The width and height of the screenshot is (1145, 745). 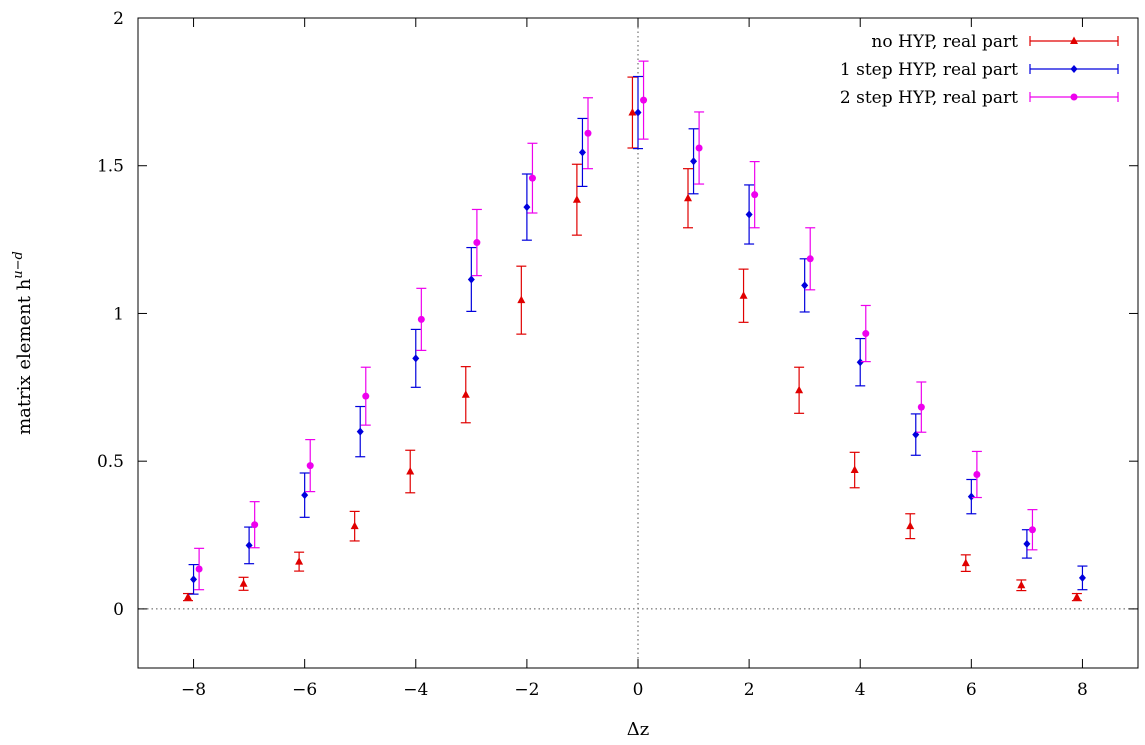 What do you see at coordinates (929, 98) in the screenshot?
I see `legend-label: 2 step HYP, real part` at bounding box center [929, 98].